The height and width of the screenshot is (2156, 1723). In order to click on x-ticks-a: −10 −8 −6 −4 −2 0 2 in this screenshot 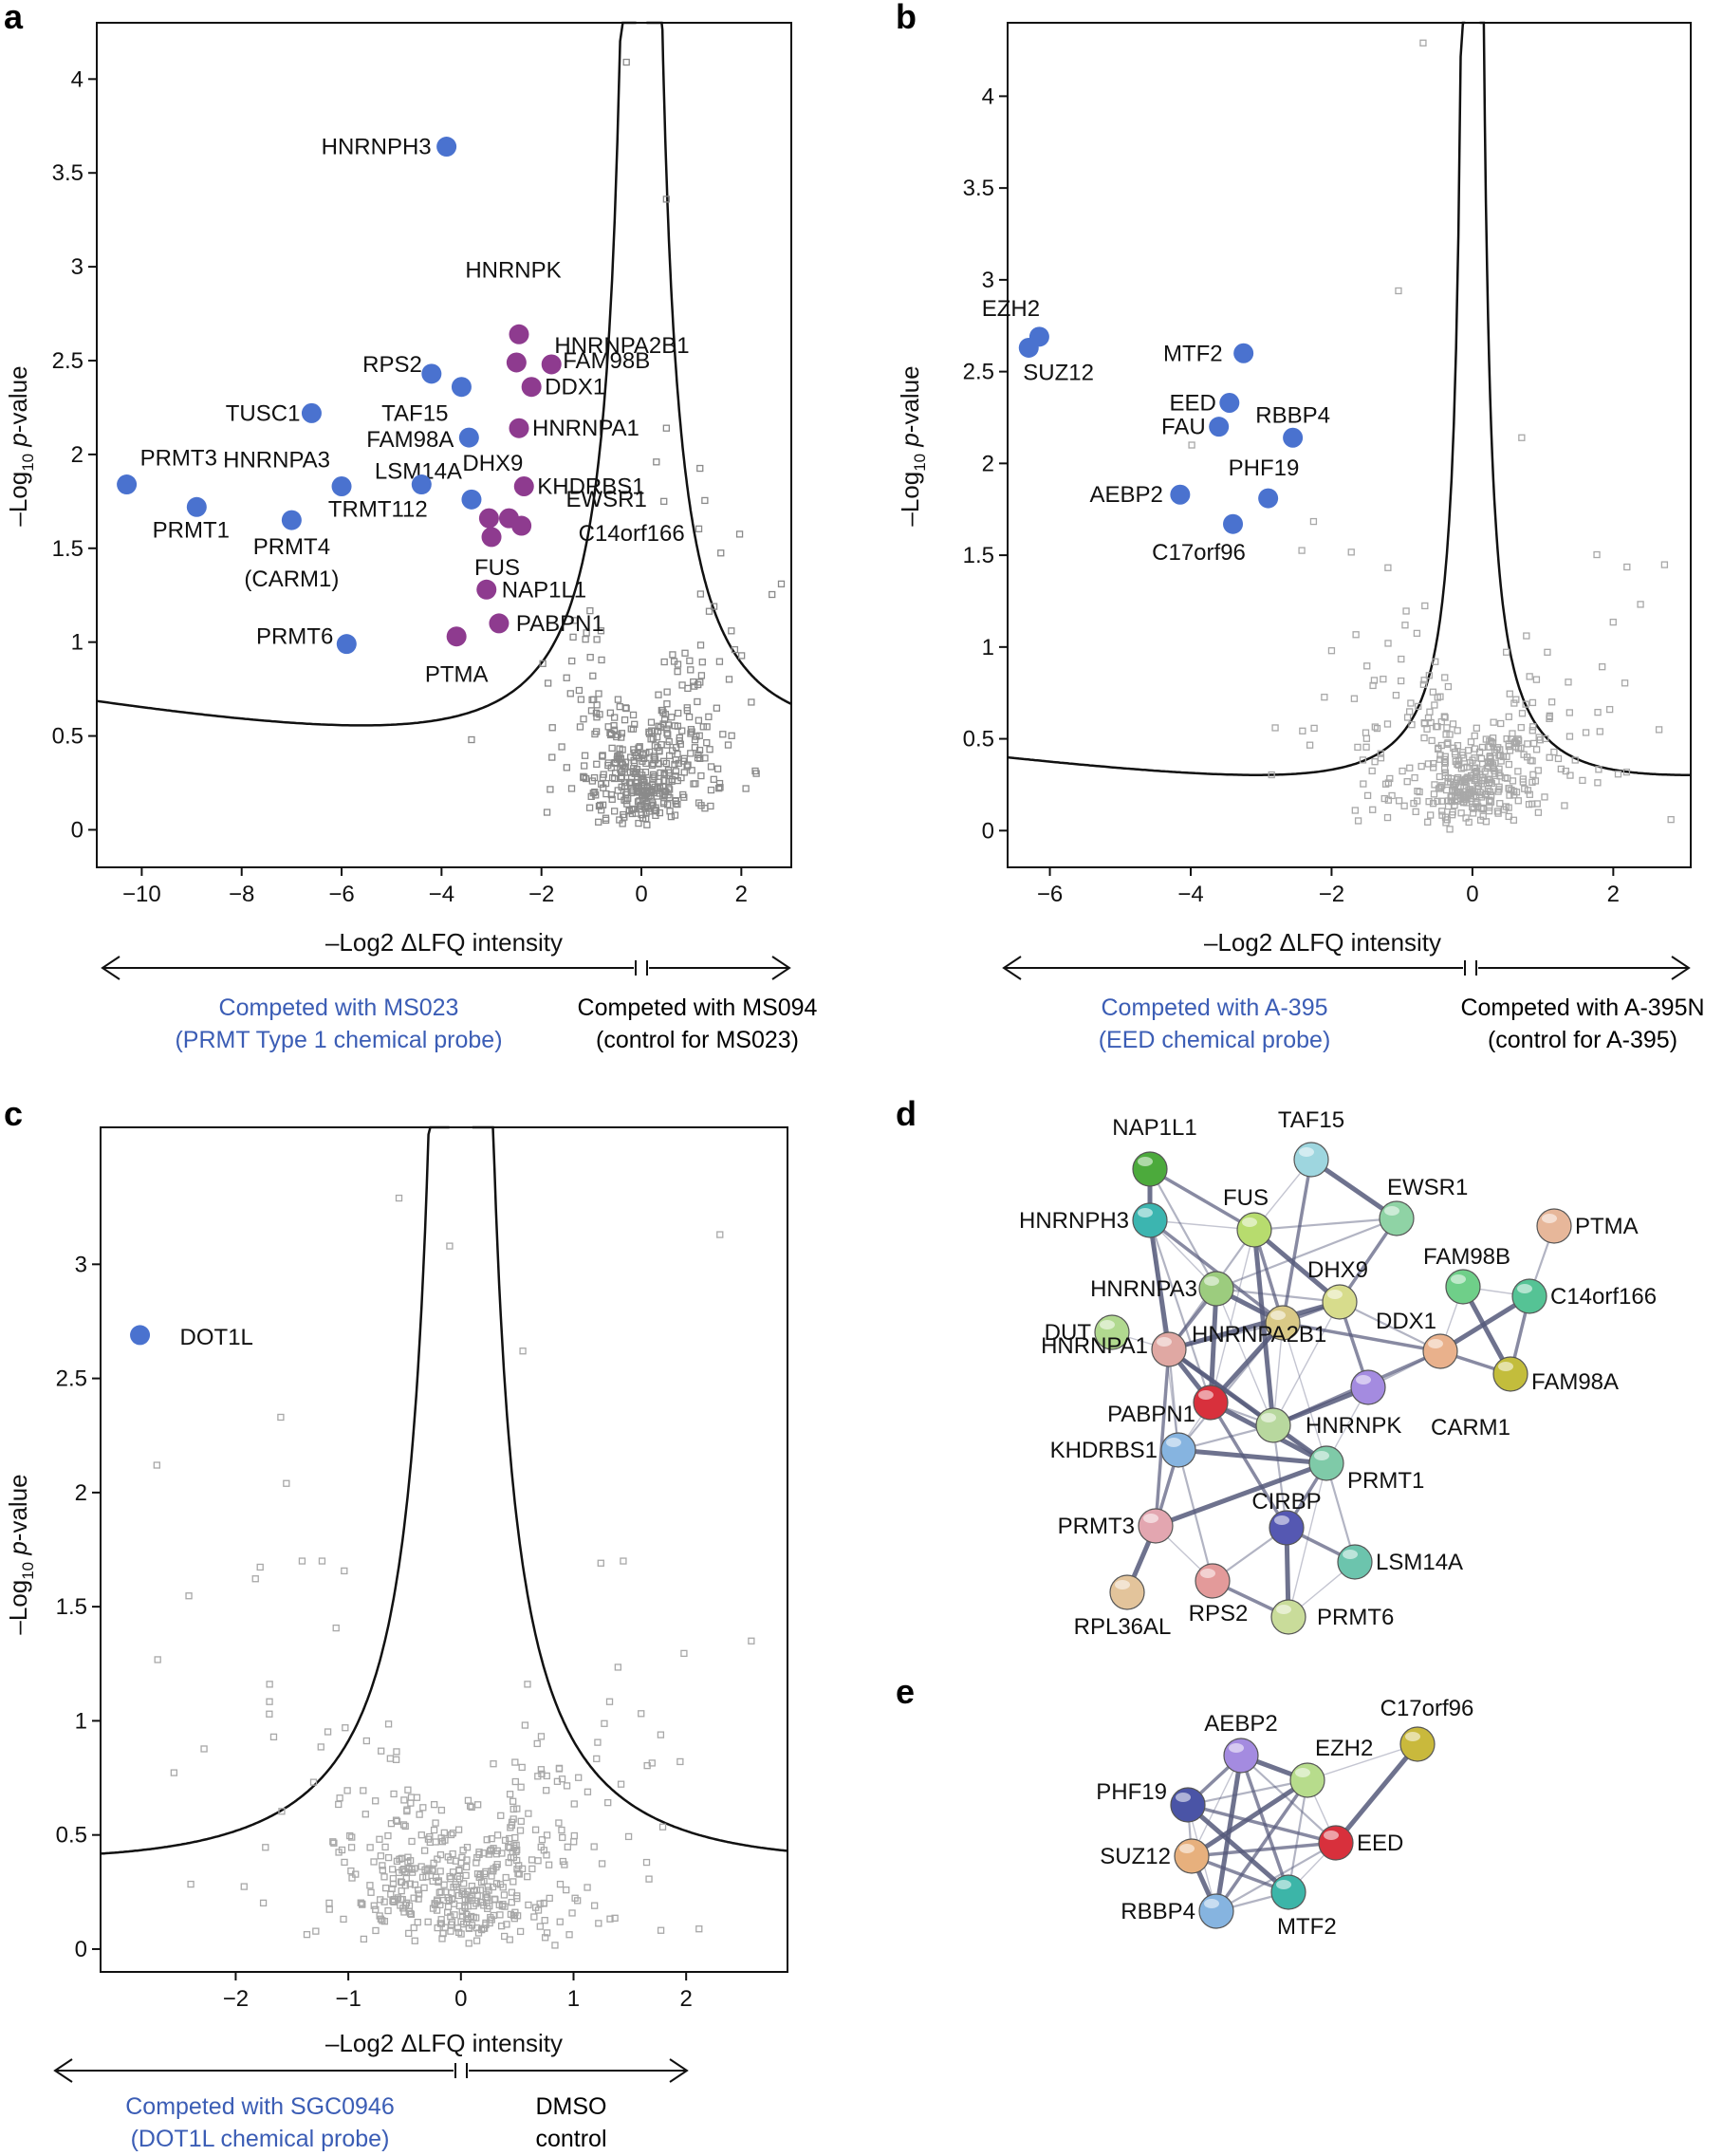, I will do `click(435, 887)`.